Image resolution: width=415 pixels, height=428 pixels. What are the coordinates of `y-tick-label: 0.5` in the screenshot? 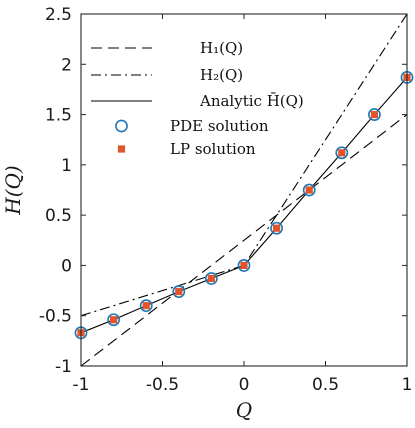 It's located at (58, 216).